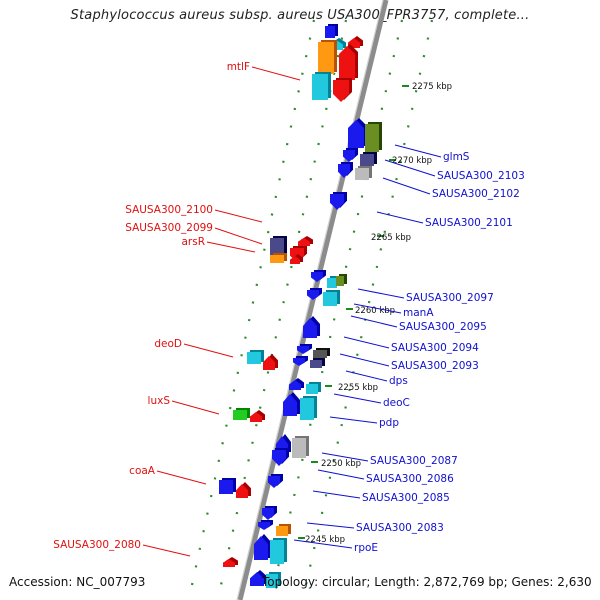  Describe the element at coordinates (168, 344) in the screenshot. I see `left-gene-label: deoD` at that location.